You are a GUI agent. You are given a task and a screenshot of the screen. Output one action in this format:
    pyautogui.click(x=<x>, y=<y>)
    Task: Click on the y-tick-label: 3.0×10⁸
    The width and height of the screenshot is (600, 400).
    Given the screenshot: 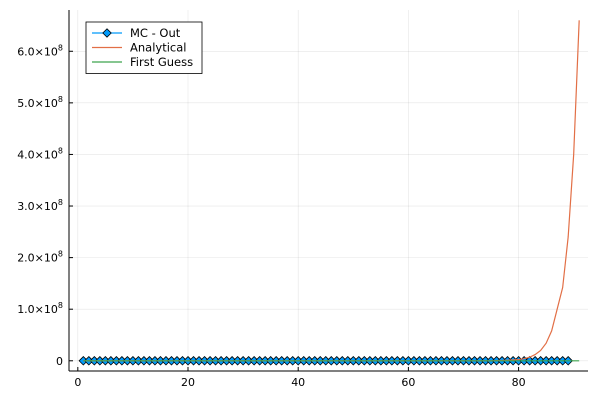 What is the action you would take?
    pyautogui.click(x=40, y=205)
    